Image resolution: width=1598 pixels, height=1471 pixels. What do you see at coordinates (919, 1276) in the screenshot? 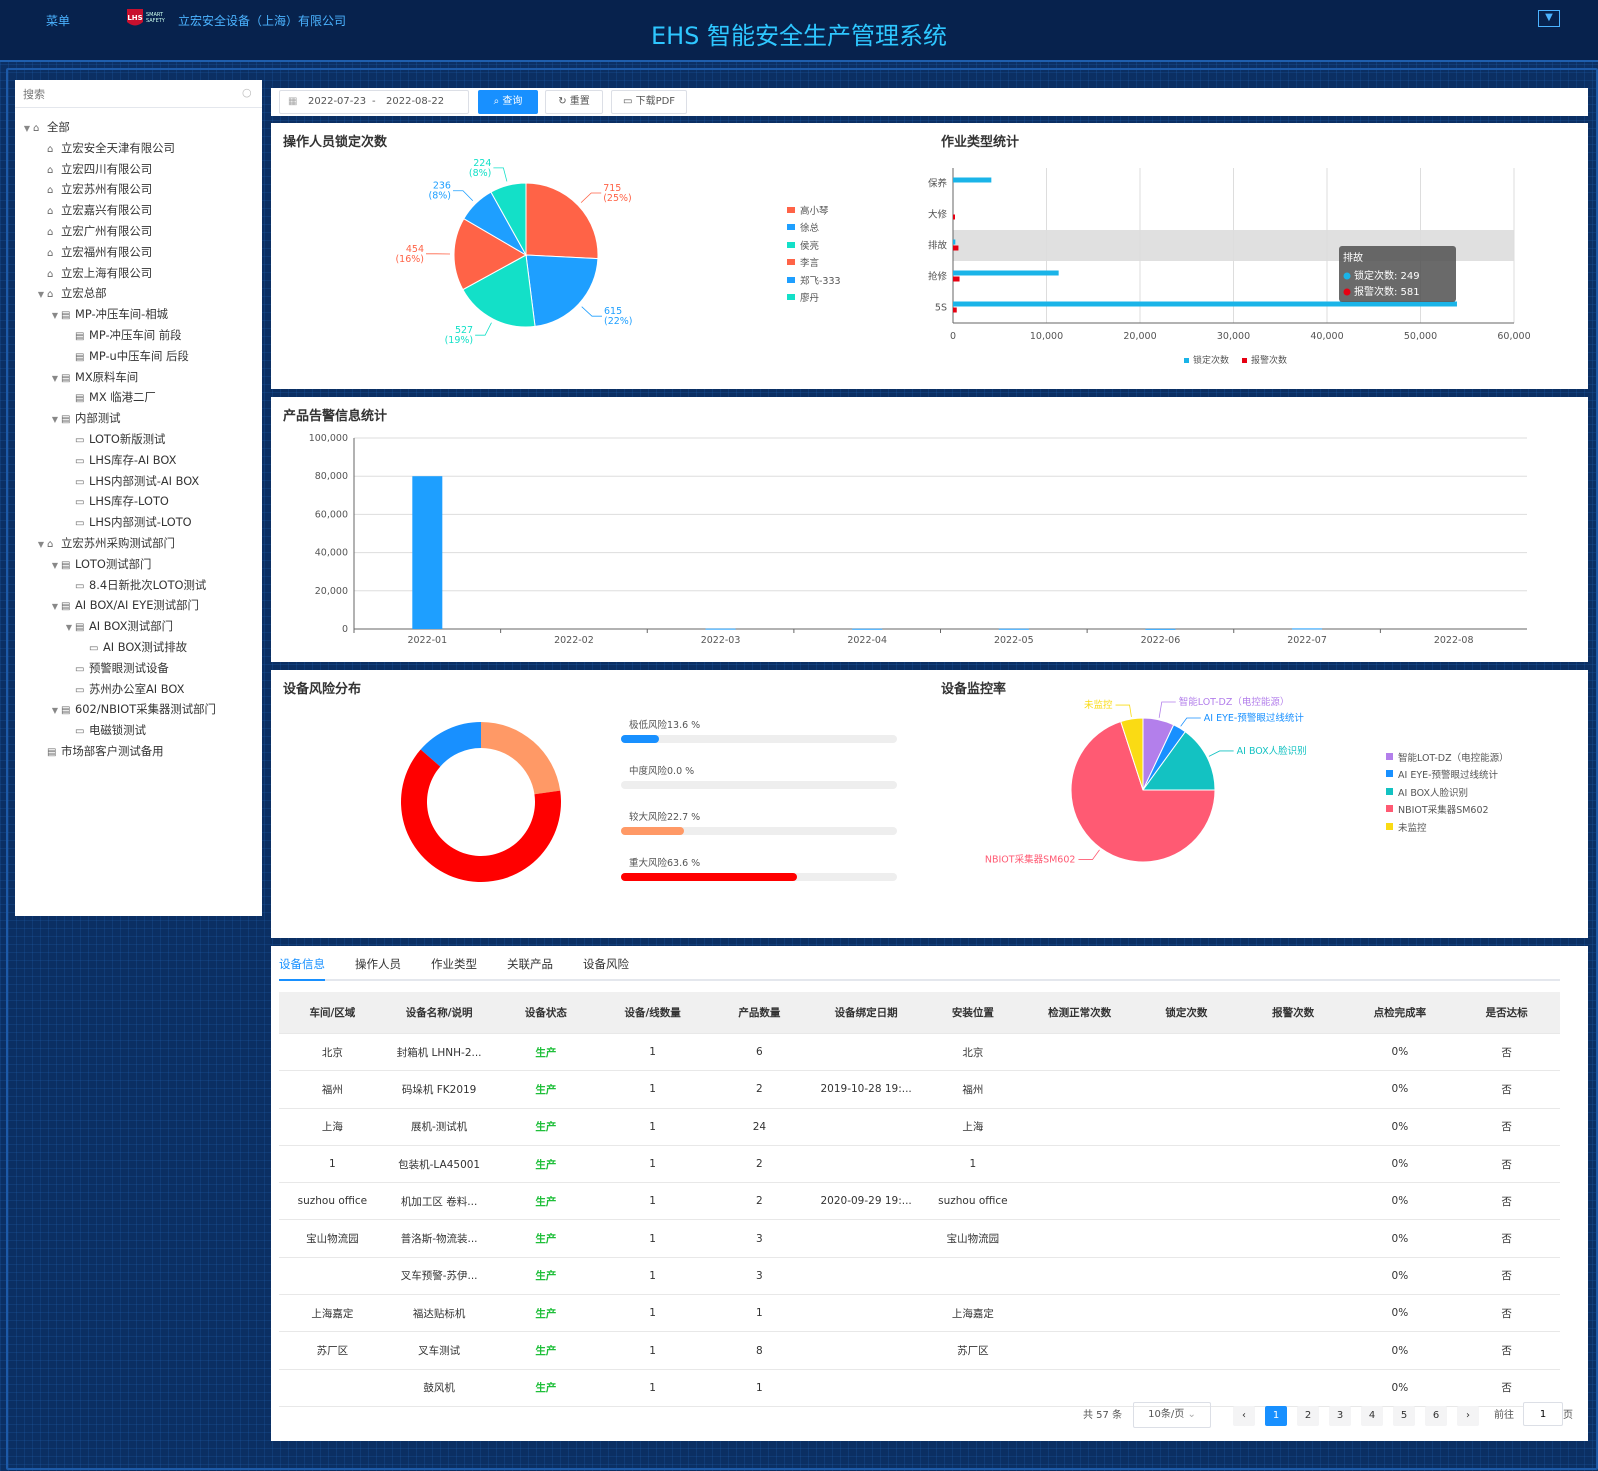
I see `table-row: 叉车预警-苏伊... 生产 1 3 0% 否` at bounding box center [919, 1276].